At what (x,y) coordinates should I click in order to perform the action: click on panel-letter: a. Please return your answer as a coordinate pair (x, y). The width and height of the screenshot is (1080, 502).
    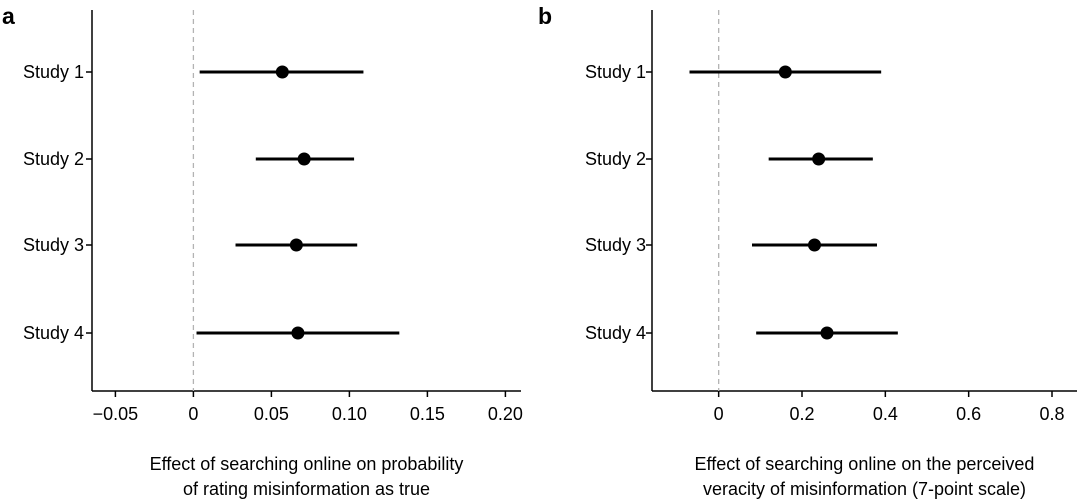
    Looking at the image, I should click on (8, 16).